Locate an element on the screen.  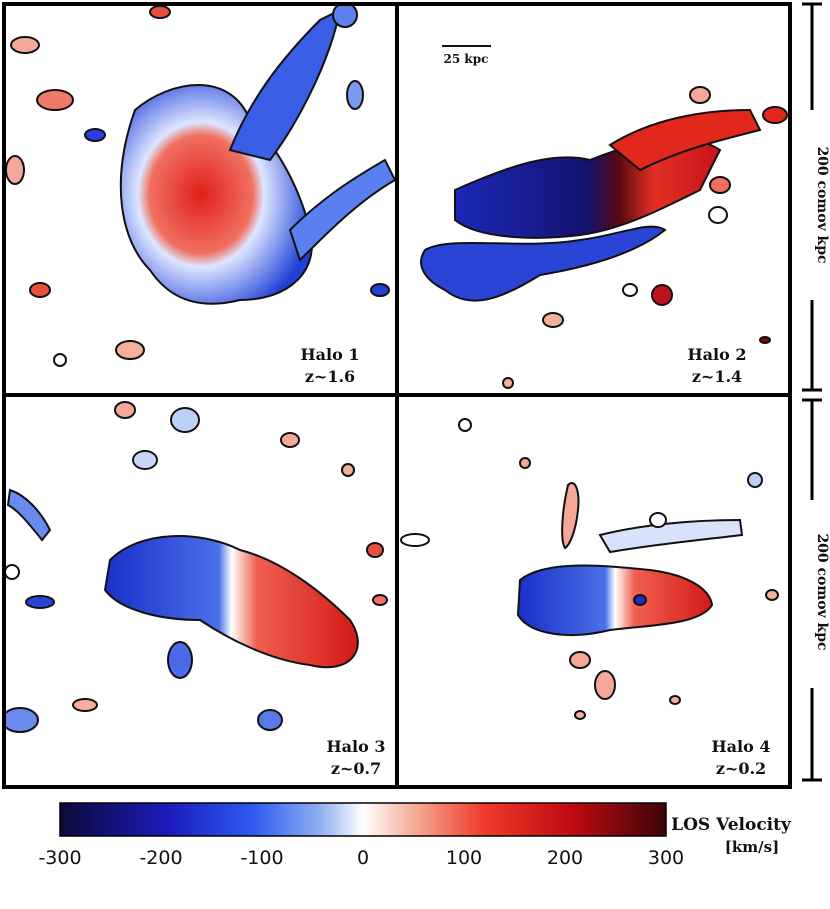
colorbar-tick-label: 0 is located at coordinates (363, 858).